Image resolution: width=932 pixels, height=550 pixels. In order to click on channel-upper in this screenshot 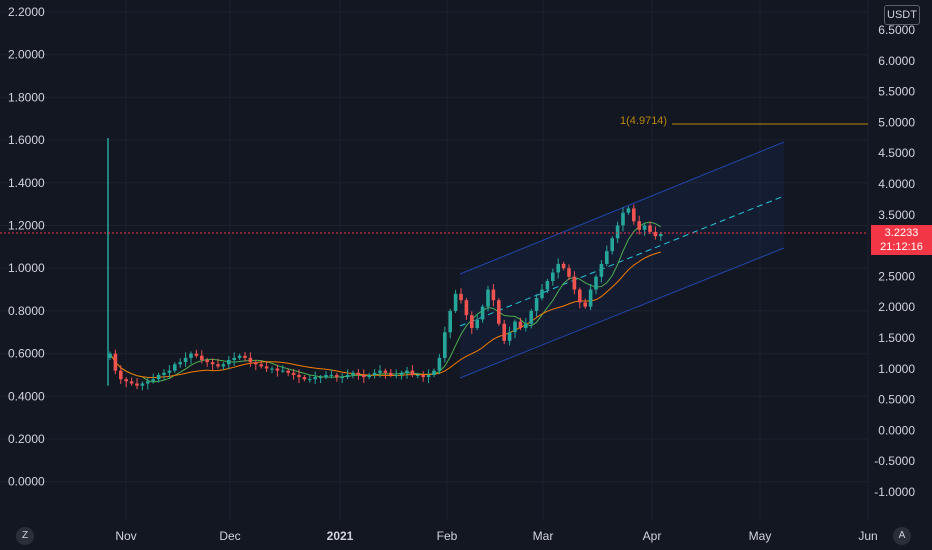, I will do `click(622, 208)`.